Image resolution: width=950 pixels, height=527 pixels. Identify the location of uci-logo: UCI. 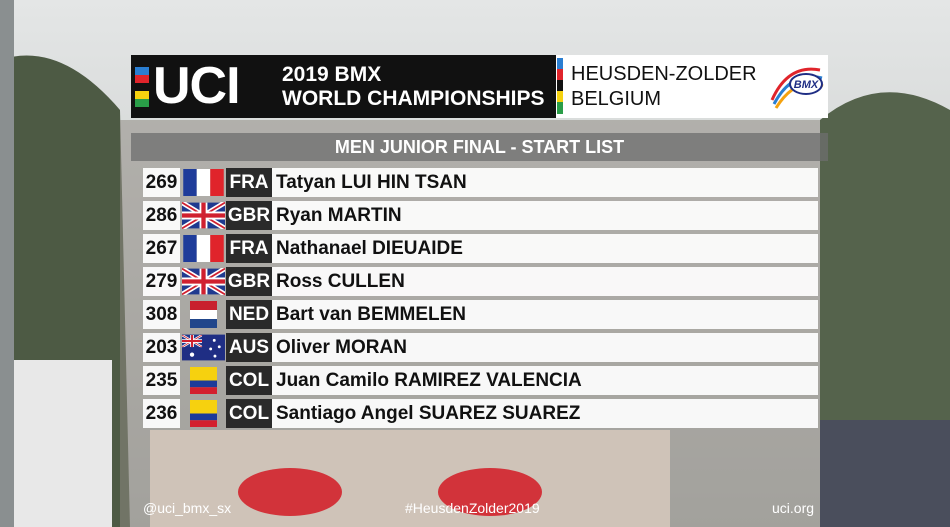
(197, 86).